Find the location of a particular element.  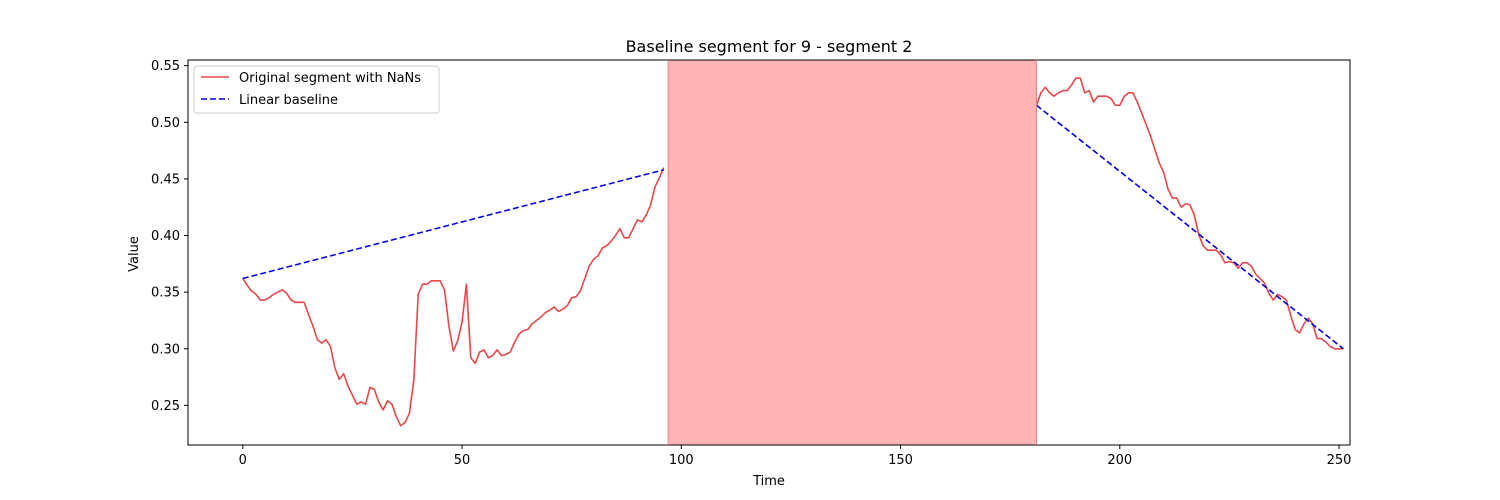

y-tick-label: 0.40 is located at coordinates (165, 236).